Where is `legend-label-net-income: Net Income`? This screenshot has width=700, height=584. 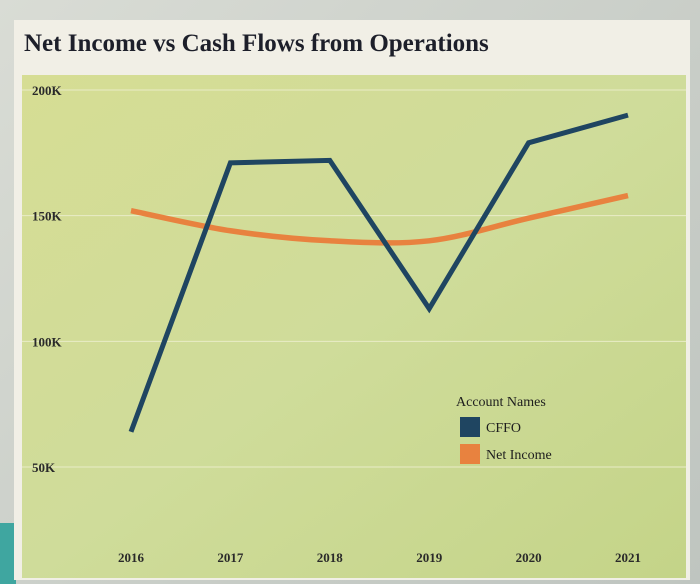 legend-label-net-income: Net Income is located at coordinates (519, 455).